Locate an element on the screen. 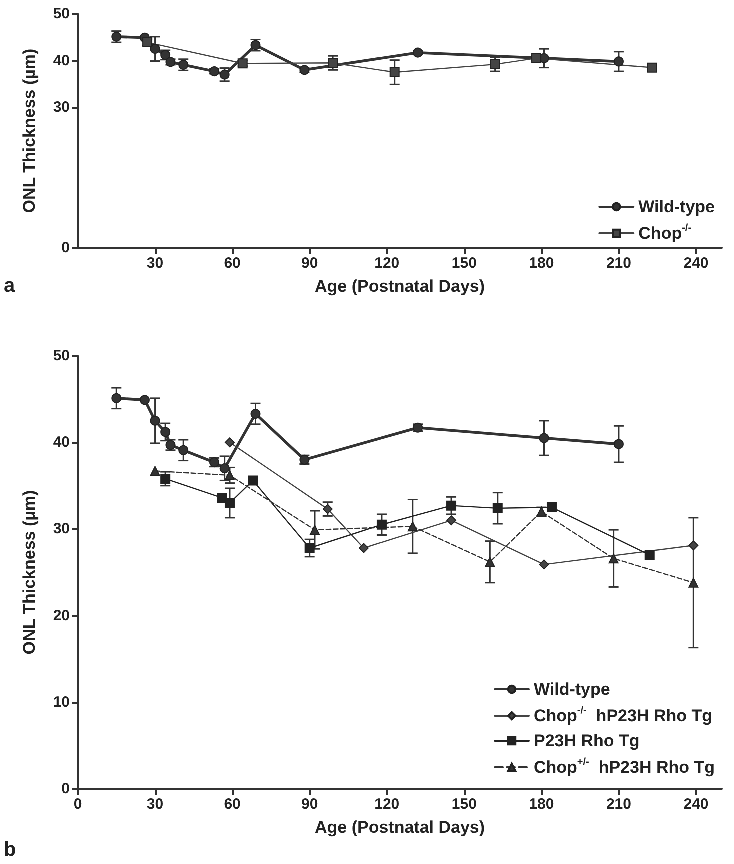  x-tick-label: 0 is located at coordinates (78, 804).